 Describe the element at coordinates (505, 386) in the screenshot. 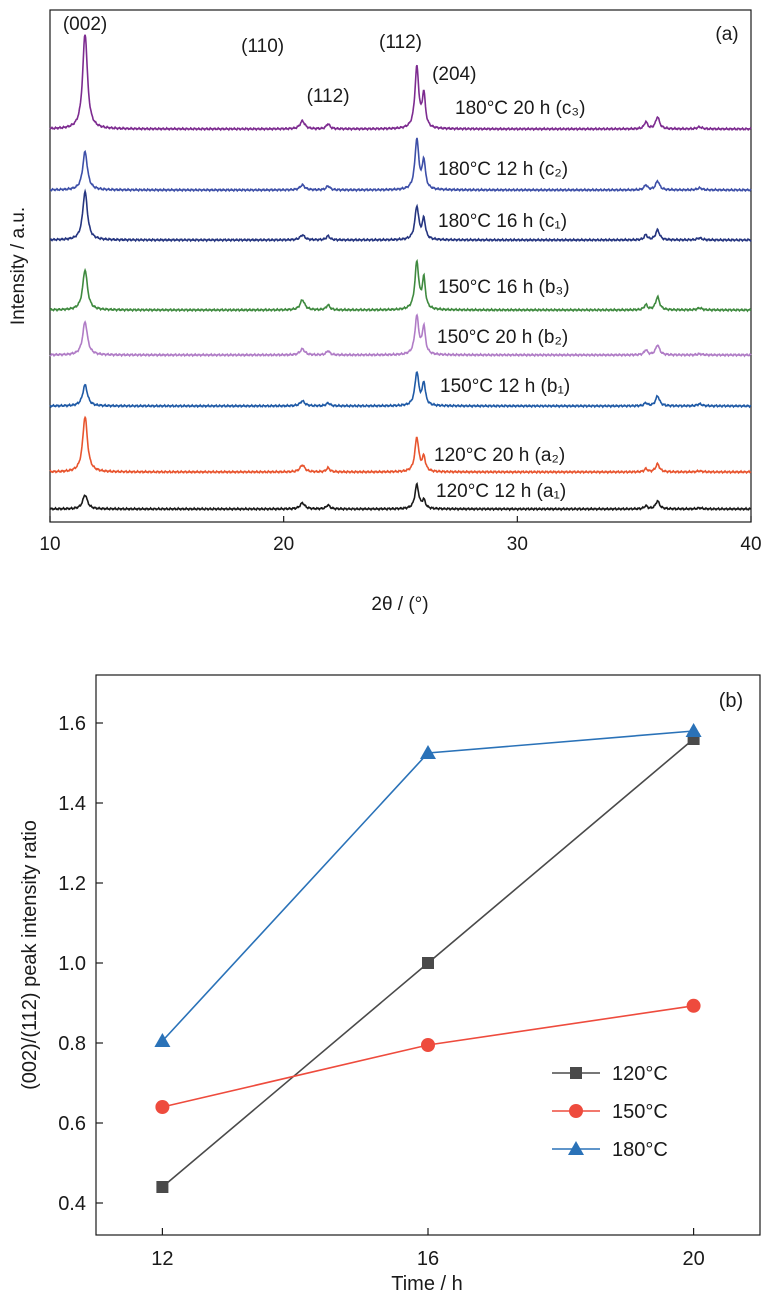

I see `series-label: 150°C 12 h (b₁)` at that location.